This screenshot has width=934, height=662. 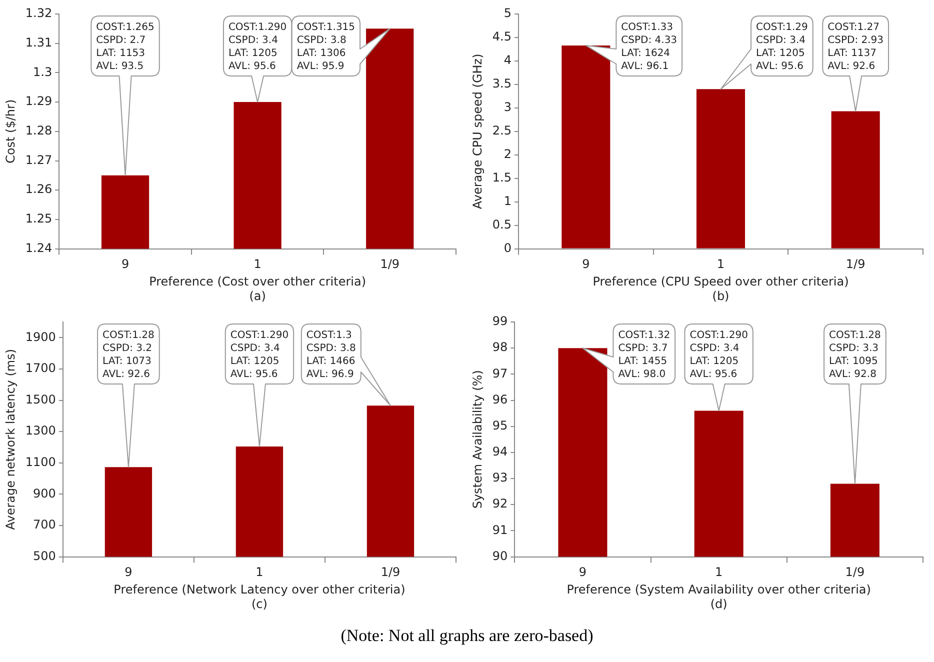 I want to click on y-tick-label: 90, so click(x=500, y=555).